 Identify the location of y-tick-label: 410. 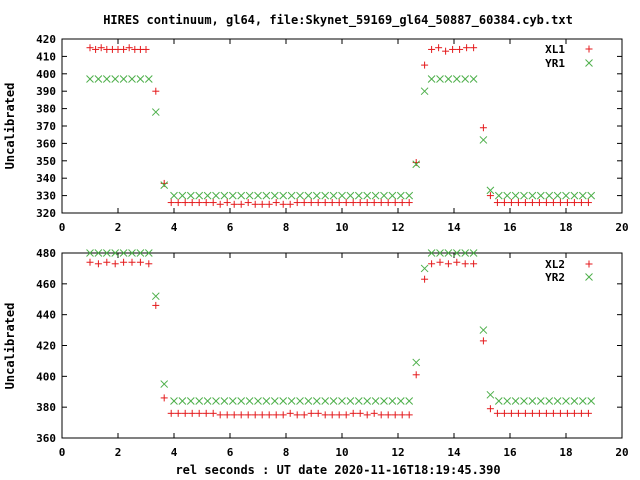
(46, 56).